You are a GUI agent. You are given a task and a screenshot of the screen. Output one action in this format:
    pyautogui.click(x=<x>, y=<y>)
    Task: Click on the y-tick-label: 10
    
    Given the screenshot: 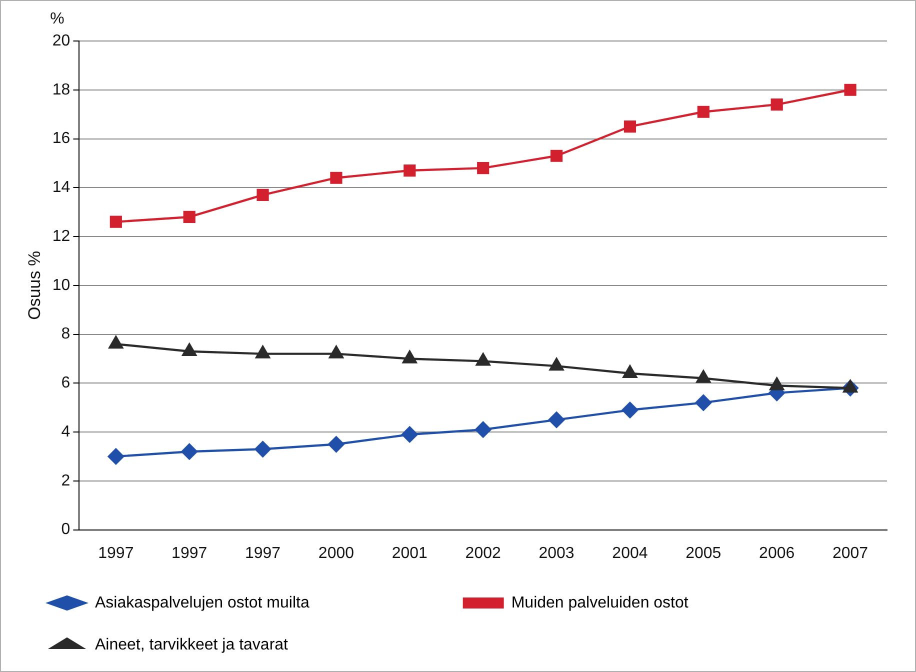 What is the action you would take?
    pyautogui.click(x=61, y=285)
    